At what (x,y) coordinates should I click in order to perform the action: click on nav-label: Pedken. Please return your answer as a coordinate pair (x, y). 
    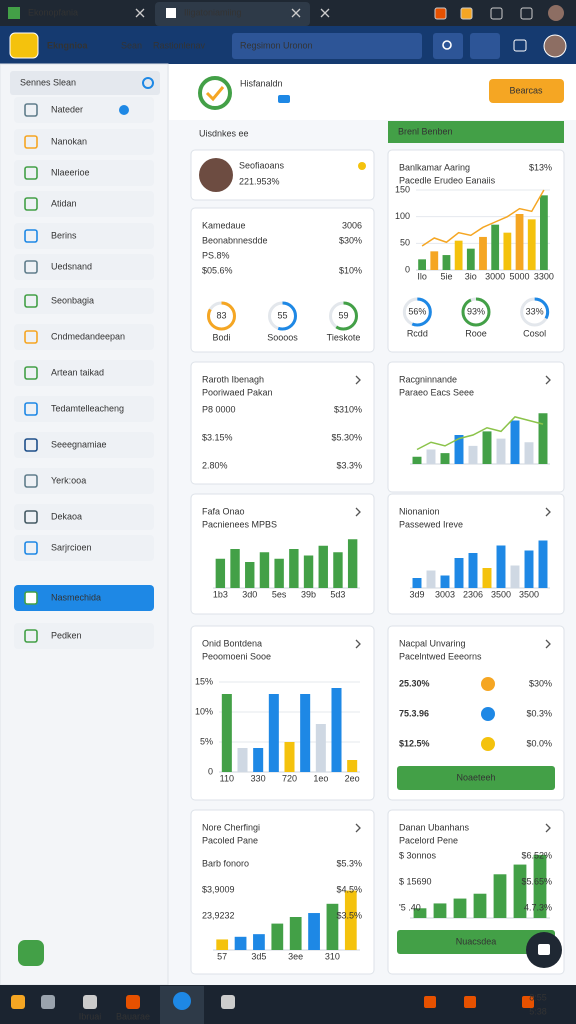
    Looking at the image, I should click on (66, 635).